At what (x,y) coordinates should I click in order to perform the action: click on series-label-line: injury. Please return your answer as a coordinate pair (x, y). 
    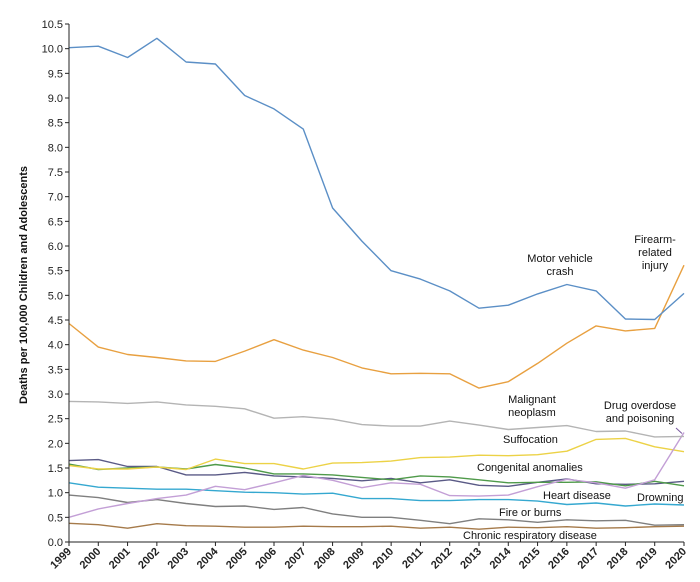
    Looking at the image, I should click on (655, 266).